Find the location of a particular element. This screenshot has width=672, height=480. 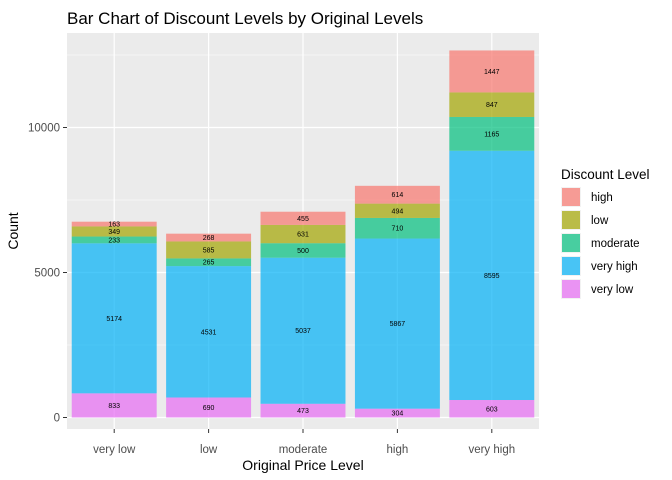

x-tick-label: low is located at coordinates (209, 450).